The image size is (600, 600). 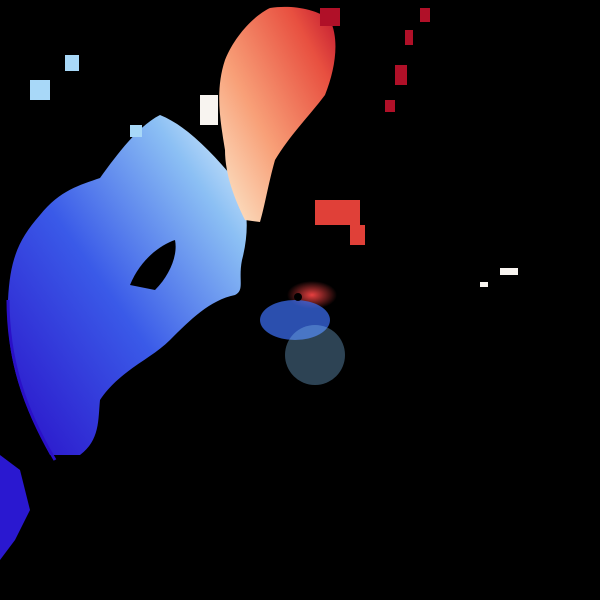 I want to click on data-gap, so click(x=153, y=265).